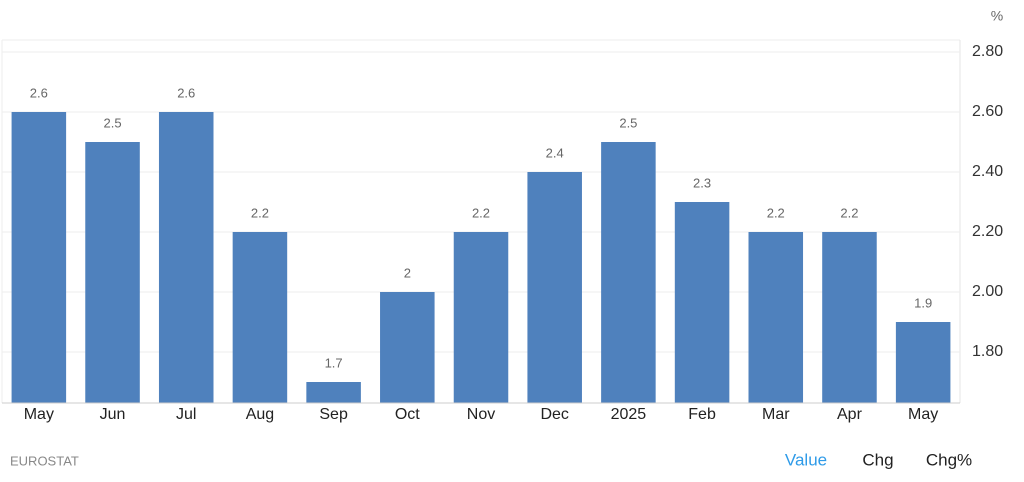 The image size is (1024, 482). Describe the element at coordinates (850, 414) in the screenshot. I see `x-tick-label: Apr` at that location.